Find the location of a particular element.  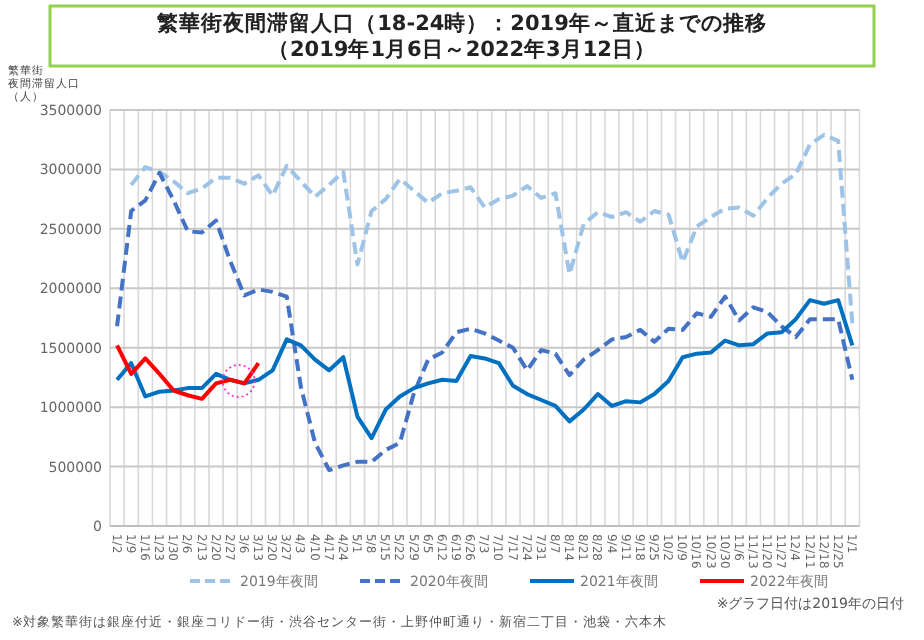

line-series is located at coordinates (188, 372).